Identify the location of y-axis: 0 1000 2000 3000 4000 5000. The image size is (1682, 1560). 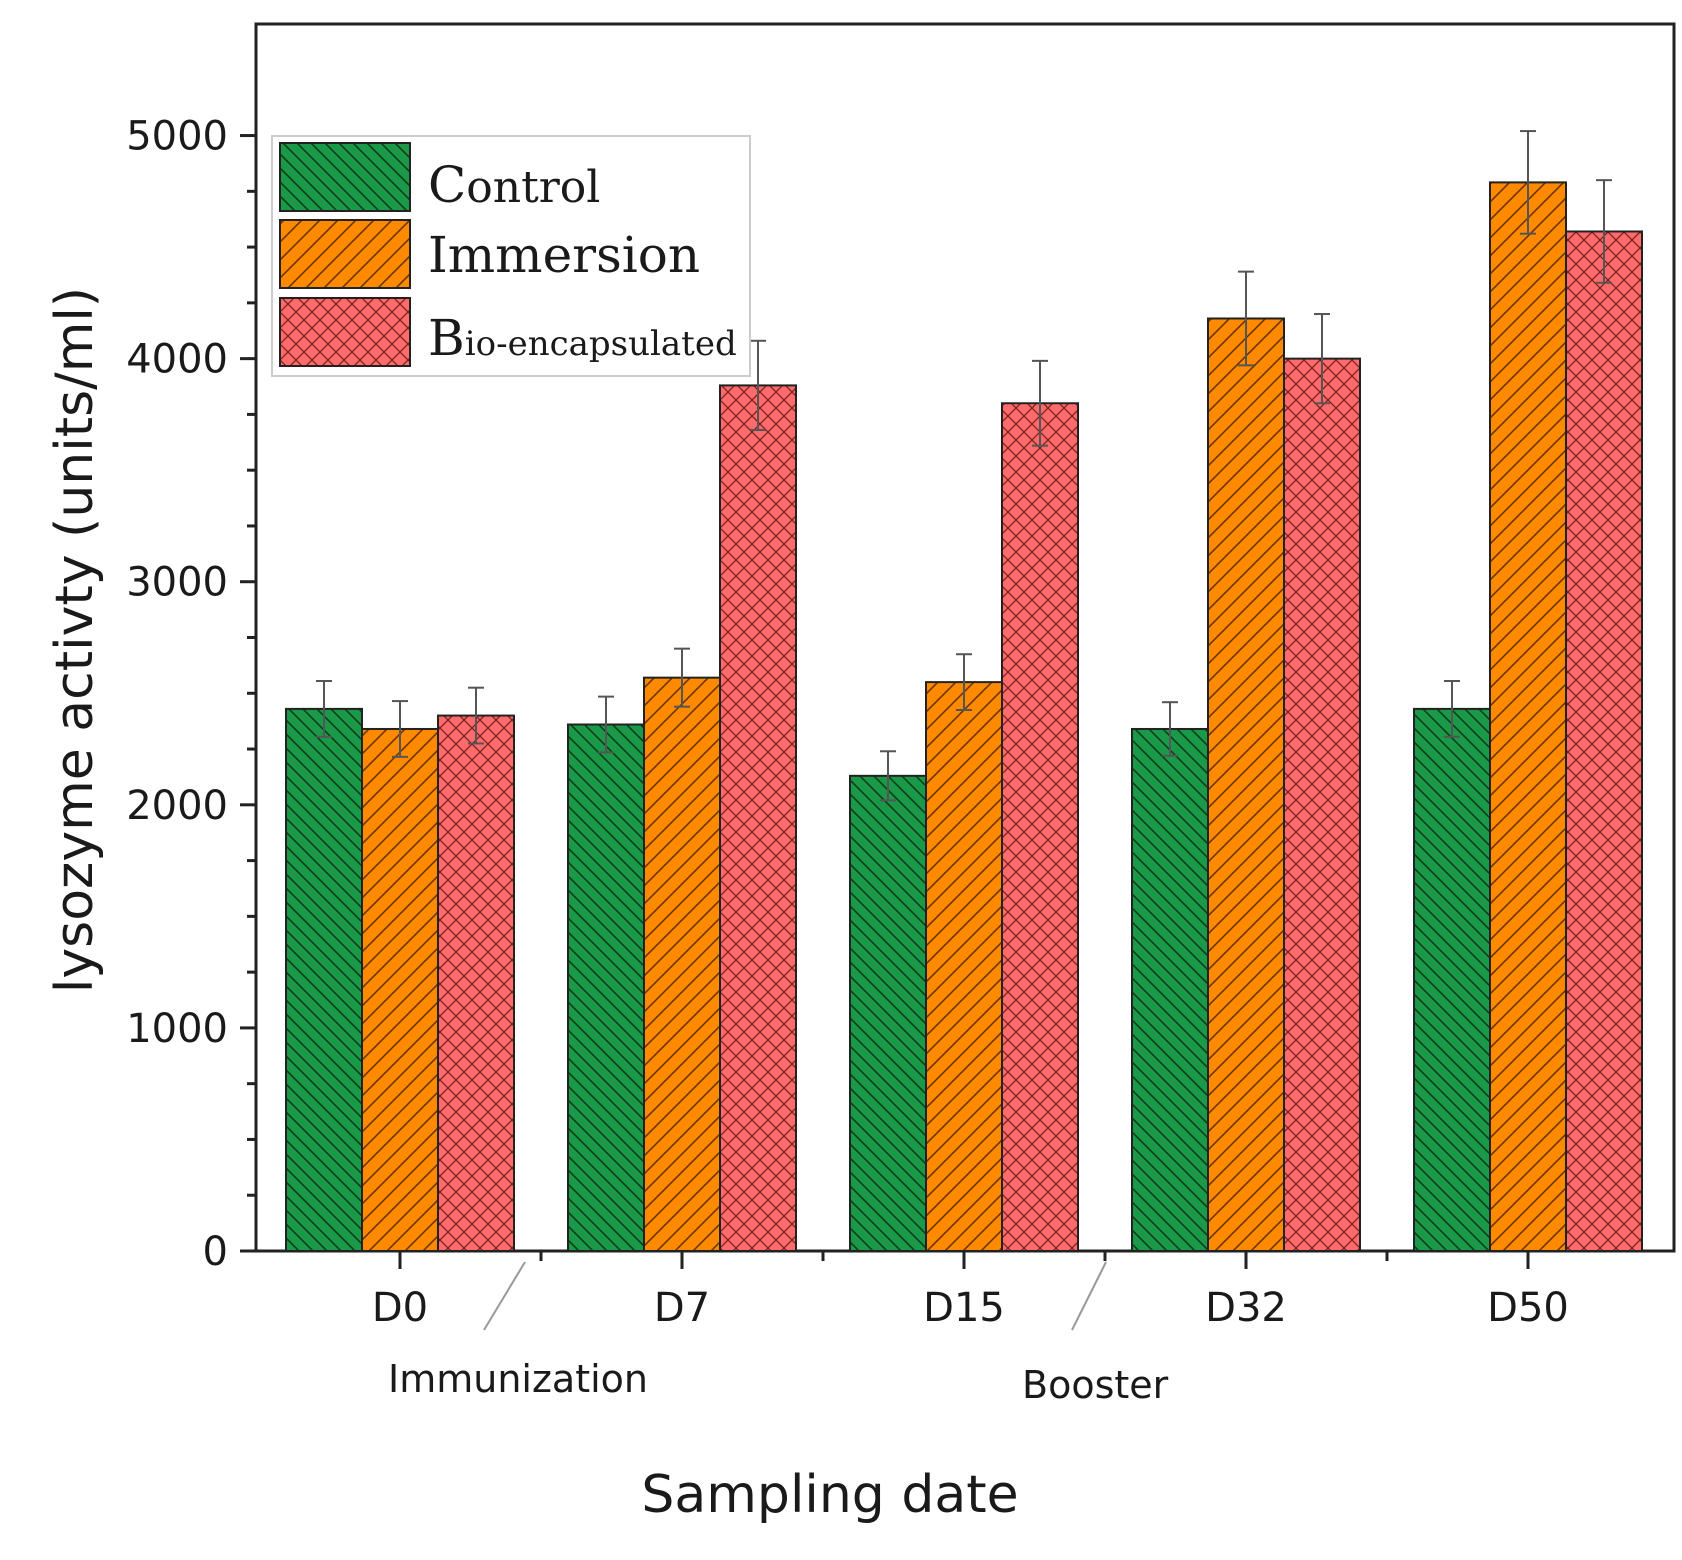
(191, 694).